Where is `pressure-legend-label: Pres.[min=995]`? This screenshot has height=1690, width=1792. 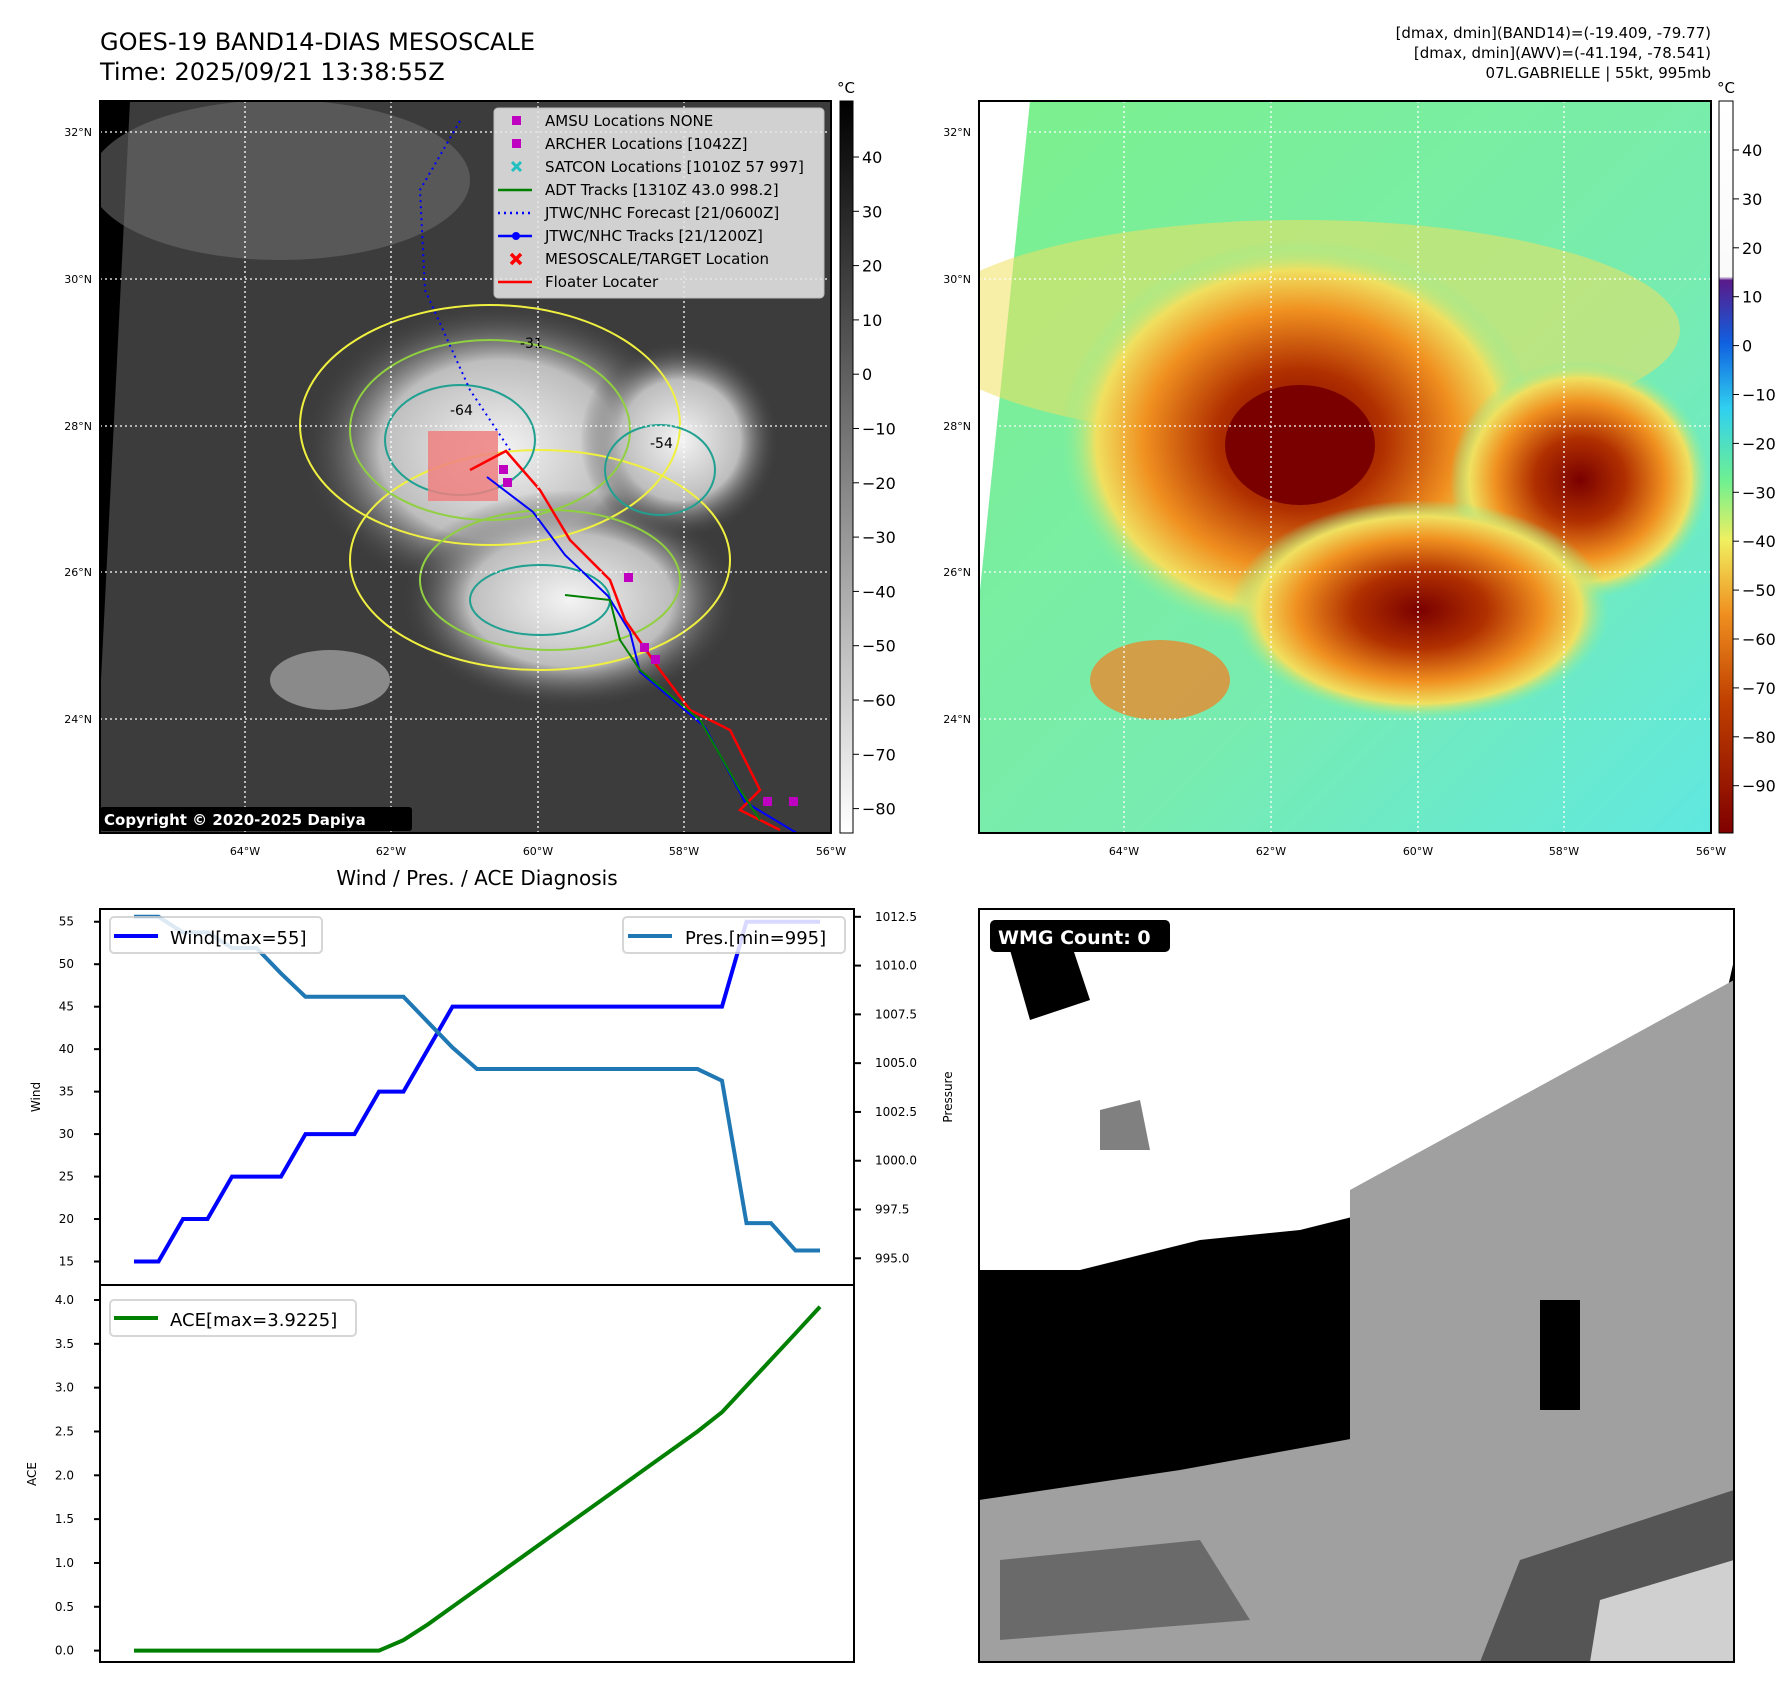 pressure-legend-label: Pres.[min=995] is located at coordinates (755, 938).